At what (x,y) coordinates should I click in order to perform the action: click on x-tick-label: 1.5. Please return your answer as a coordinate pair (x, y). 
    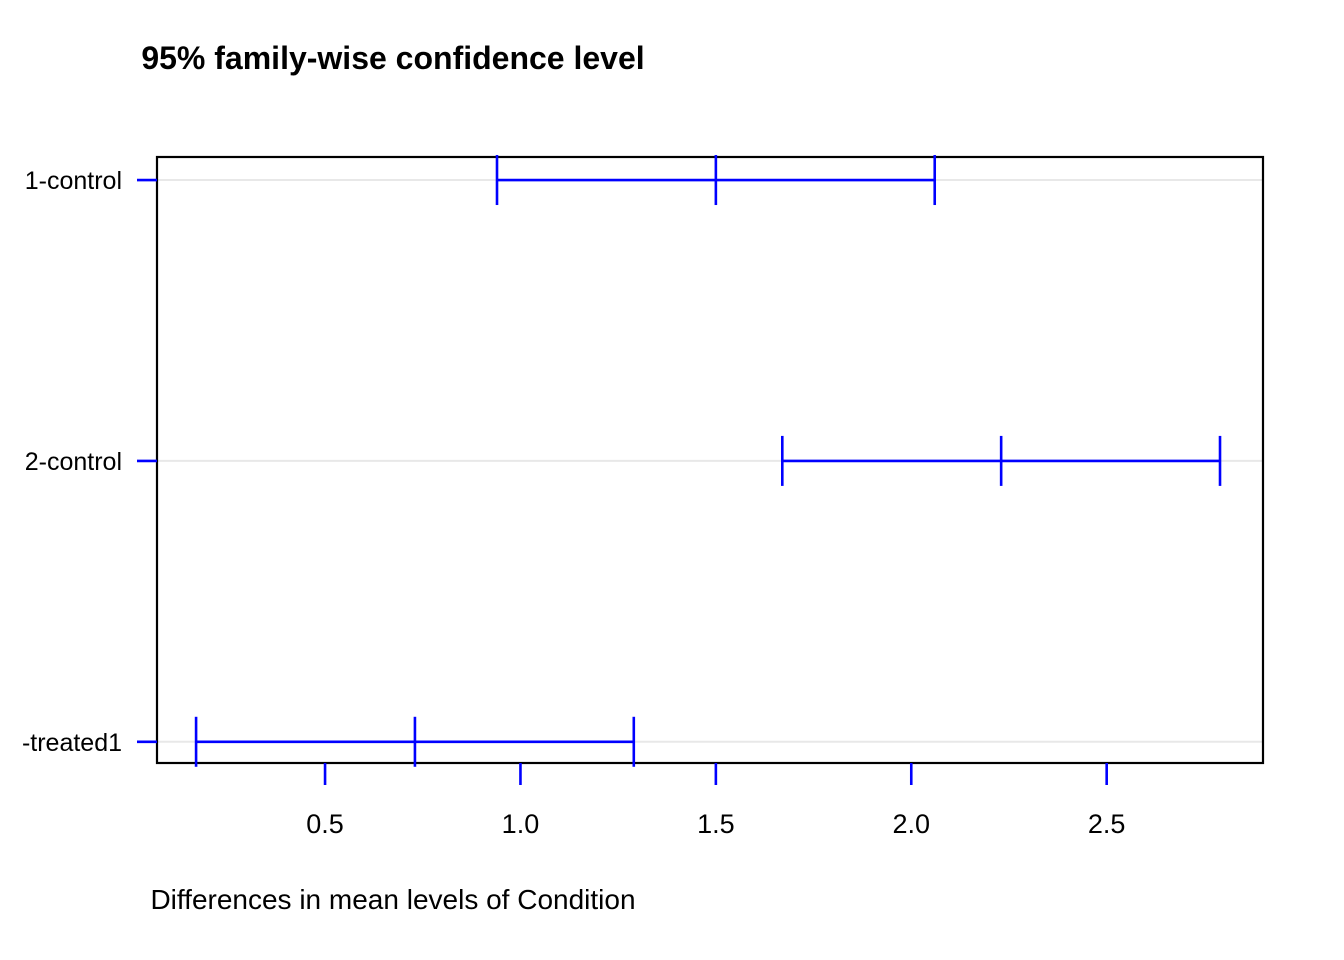
    Looking at the image, I should click on (716, 824).